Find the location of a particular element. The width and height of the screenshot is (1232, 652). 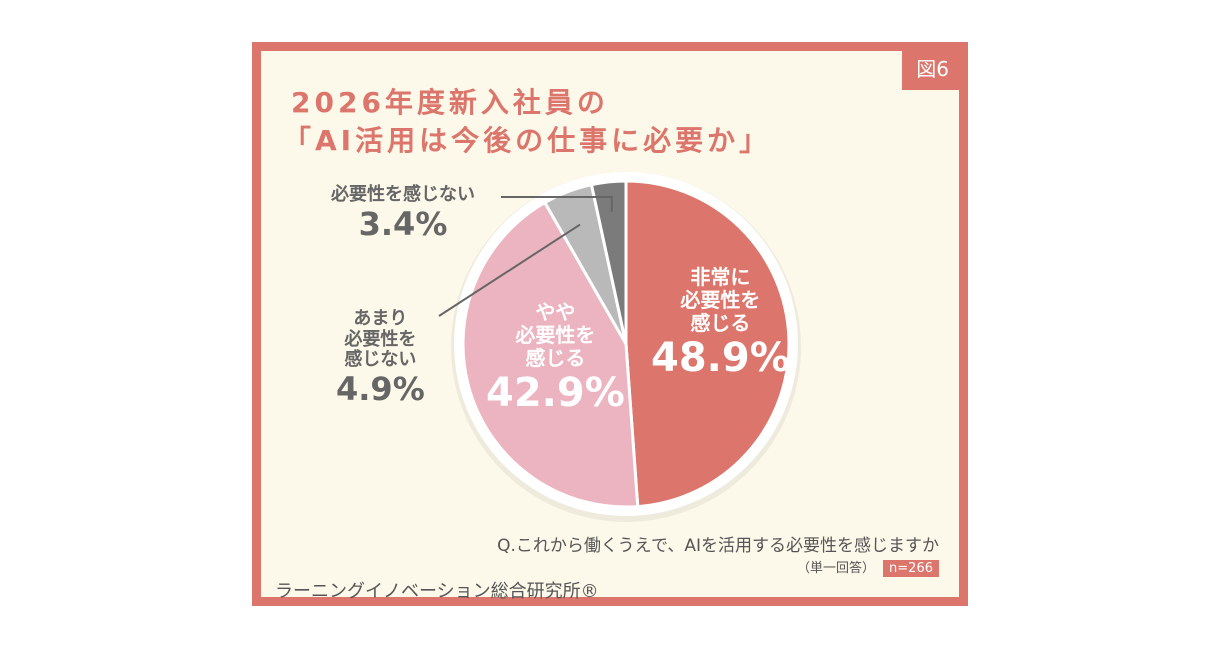

slice-value-3: 3.4% is located at coordinates (403, 223).